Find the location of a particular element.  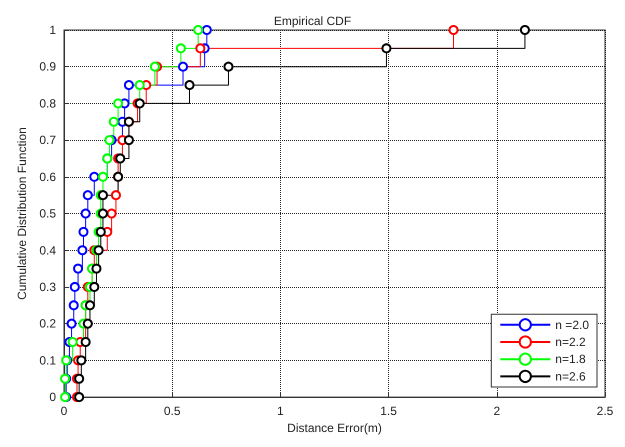

y-tick-label: 1 is located at coordinates (52, 30).